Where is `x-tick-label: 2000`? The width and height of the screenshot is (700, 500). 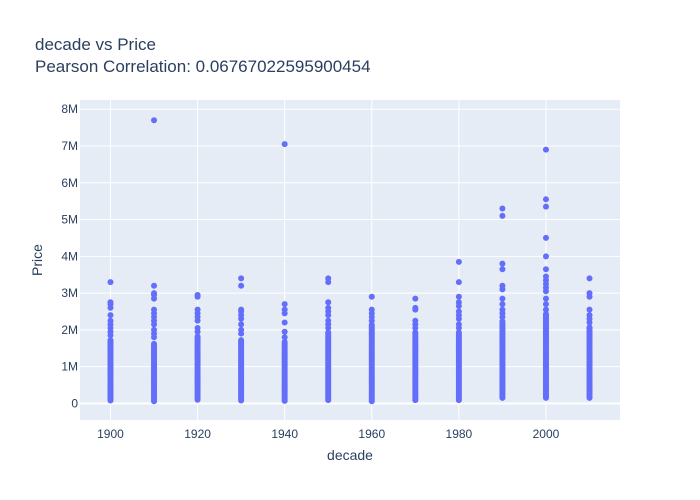 x-tick-label: 2000 is located at coordinates (546, 434).